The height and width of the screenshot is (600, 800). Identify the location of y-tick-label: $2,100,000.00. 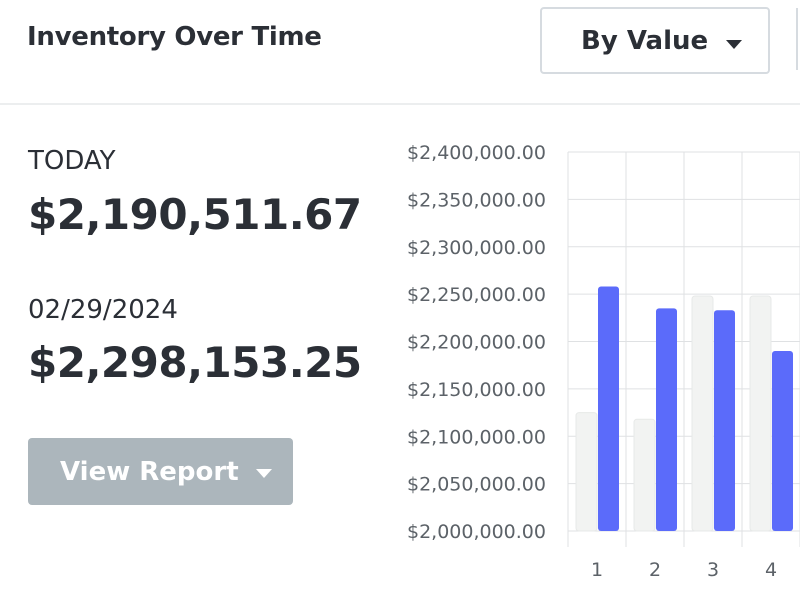
(476, 437).